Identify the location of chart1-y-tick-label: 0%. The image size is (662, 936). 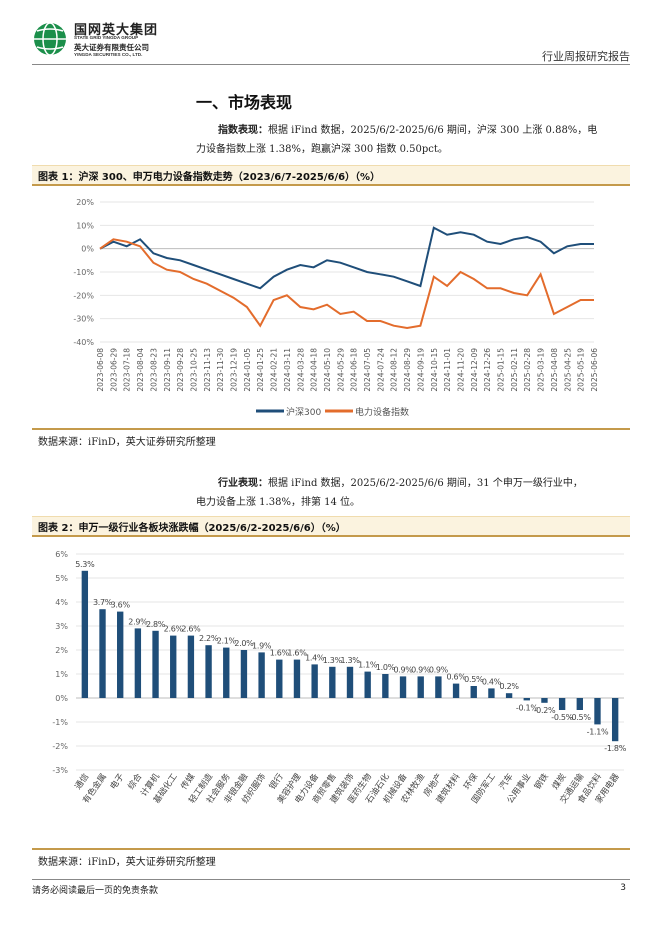
(87, 249).